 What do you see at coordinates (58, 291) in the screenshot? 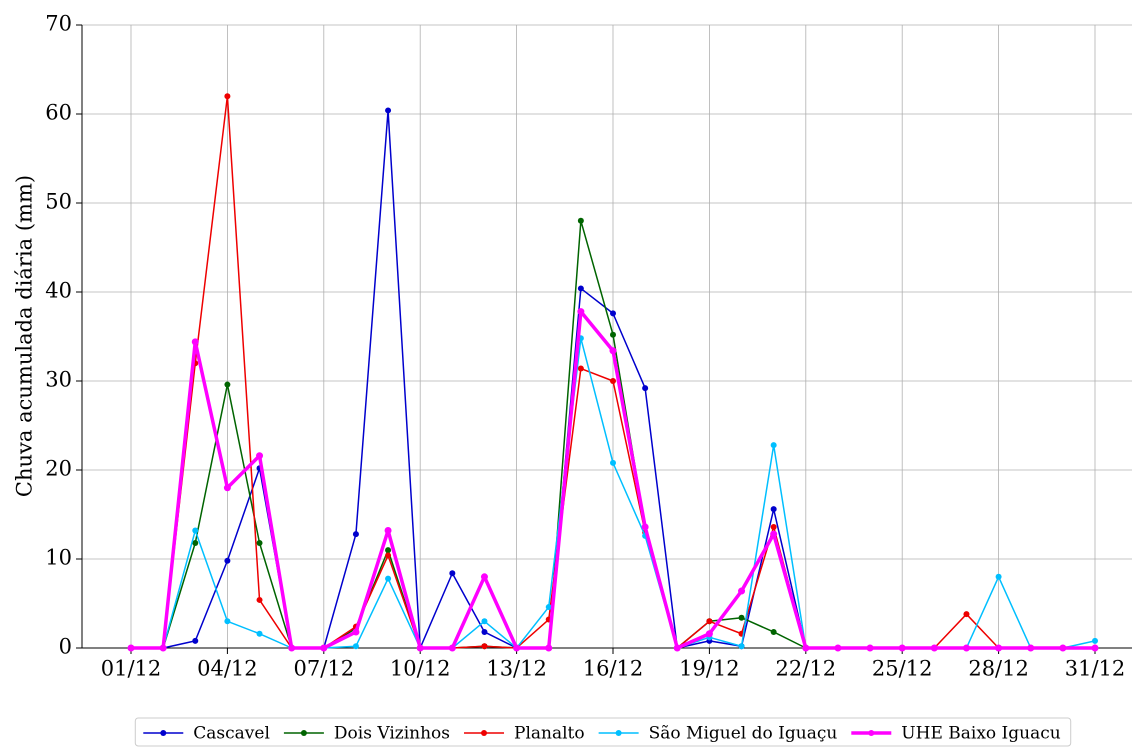
I see `y-tick-label: 40` at bounding box center [58, 291].